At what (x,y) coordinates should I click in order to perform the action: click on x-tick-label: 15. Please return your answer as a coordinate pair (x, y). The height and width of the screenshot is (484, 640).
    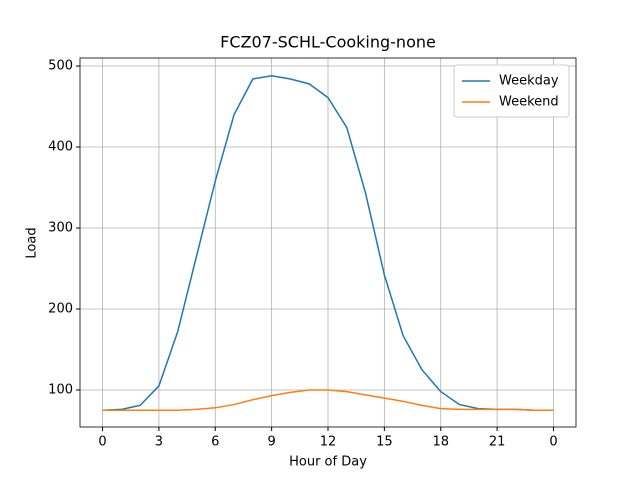
    Looking at the image, I should click on (384, 442).